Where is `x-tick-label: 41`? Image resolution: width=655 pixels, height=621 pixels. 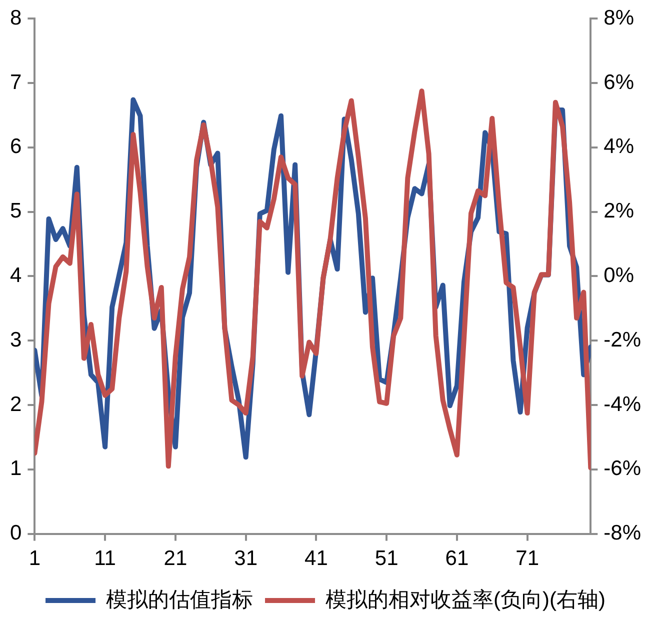 x-tick-label: 41 is located at coordinates (316, 558).